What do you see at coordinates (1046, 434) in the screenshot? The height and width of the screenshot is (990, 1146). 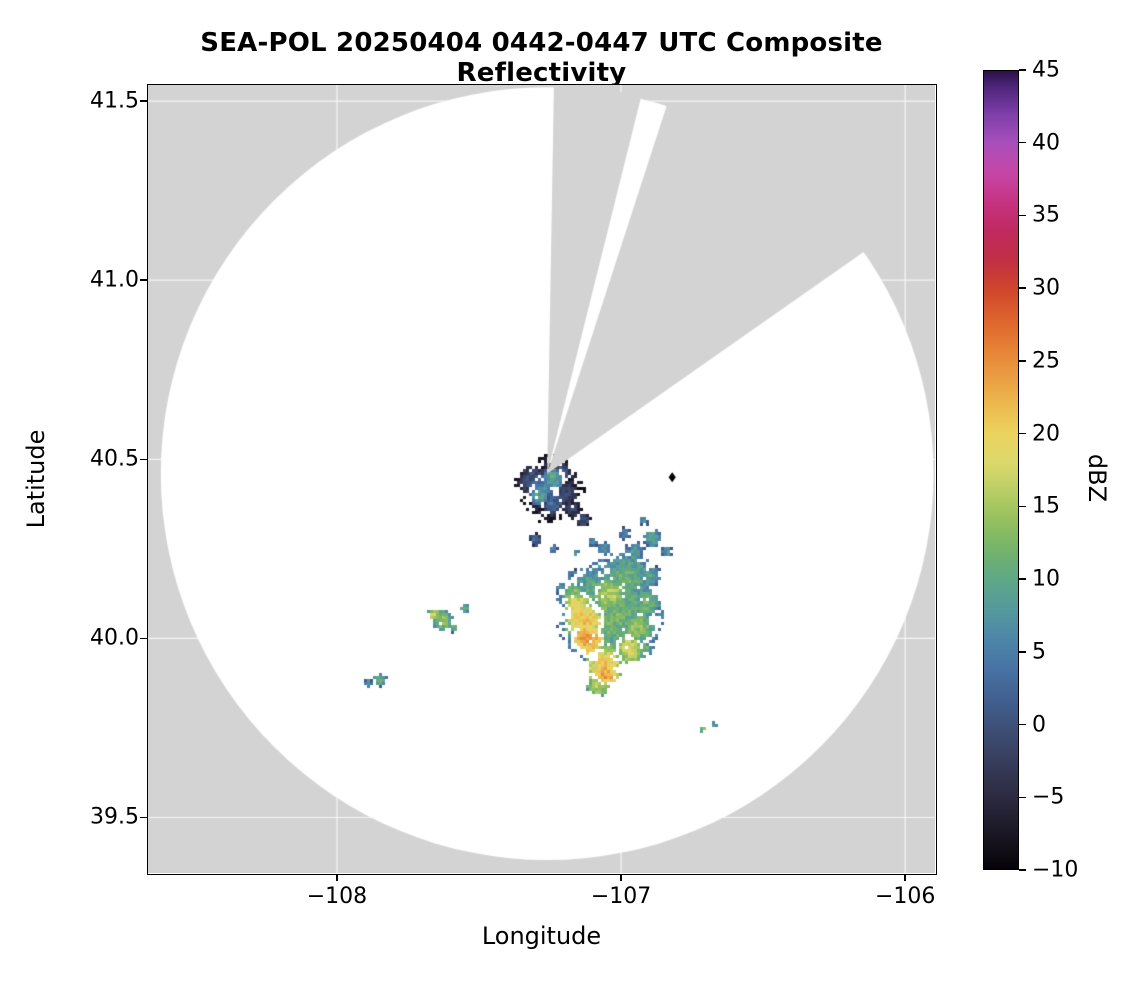 I see `colorbar-tick-label: 20` at bounding box center [1046, 434].